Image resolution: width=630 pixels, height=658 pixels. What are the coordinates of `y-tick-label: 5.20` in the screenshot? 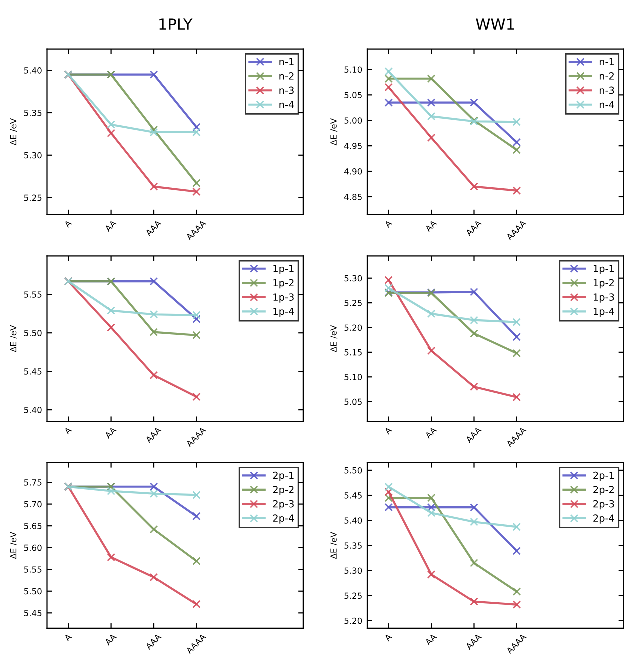 It's located at (353, 328).